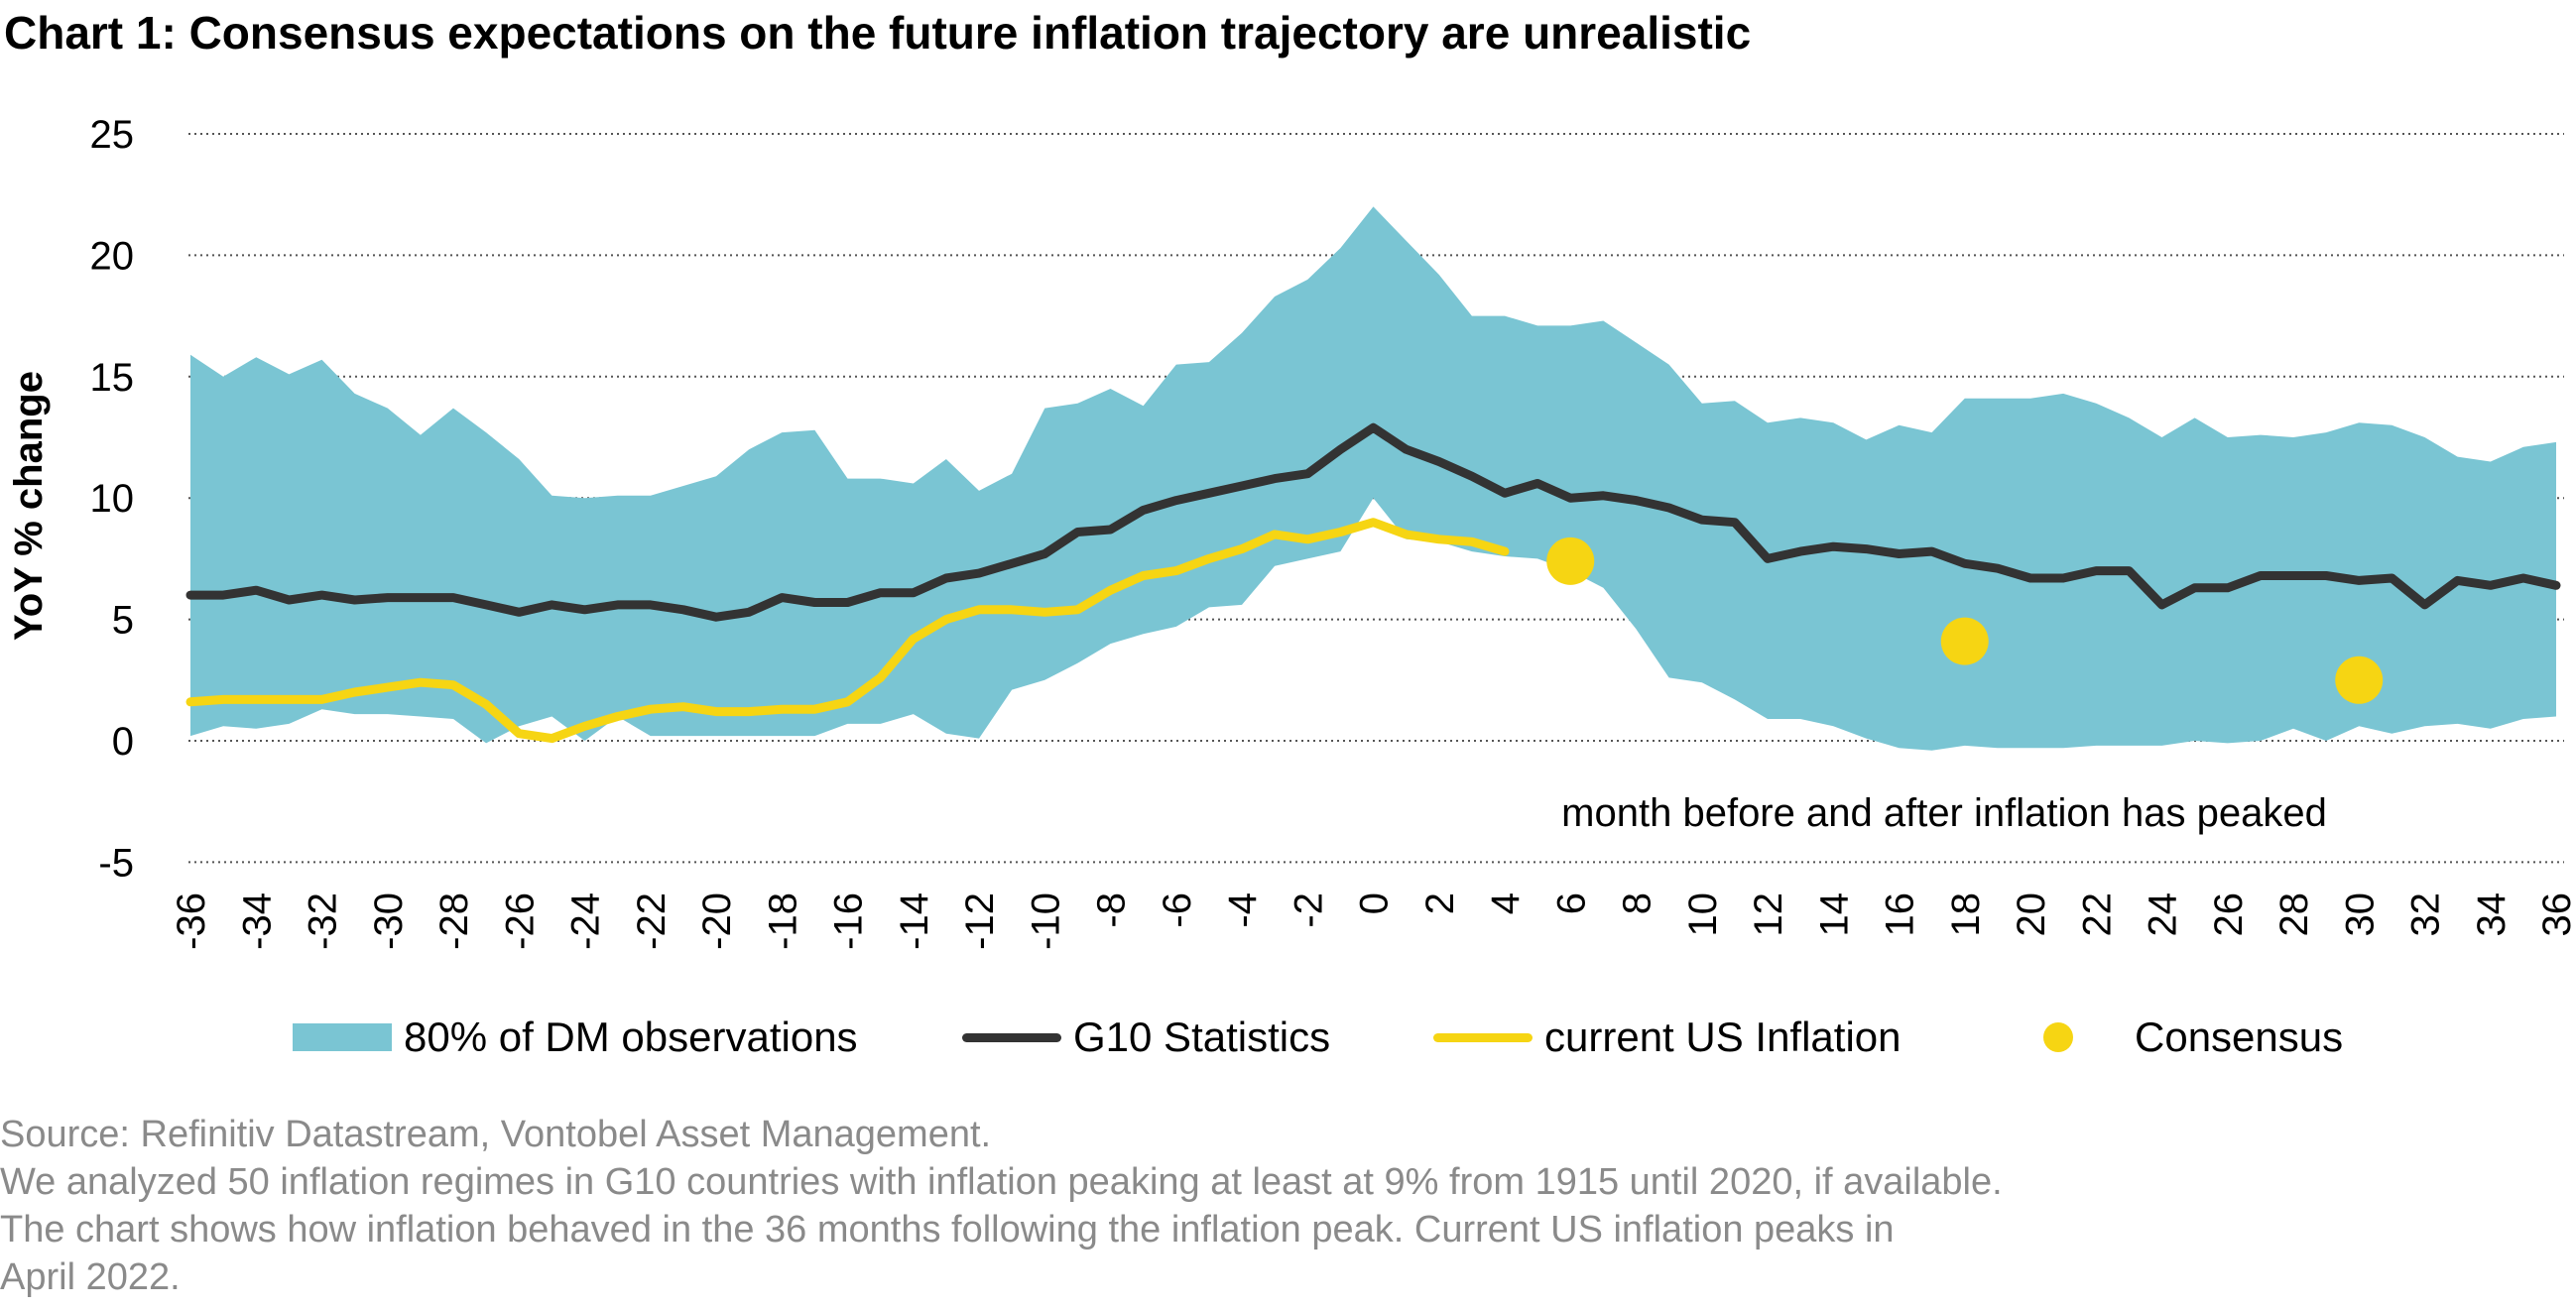 Image resolution: width=2576 pixels, height=1310 pixels. What do you see at coordinates (1506, 903) in the screenshot?
I see `x-tick-label: 4` at bounding box center [1506, 903].